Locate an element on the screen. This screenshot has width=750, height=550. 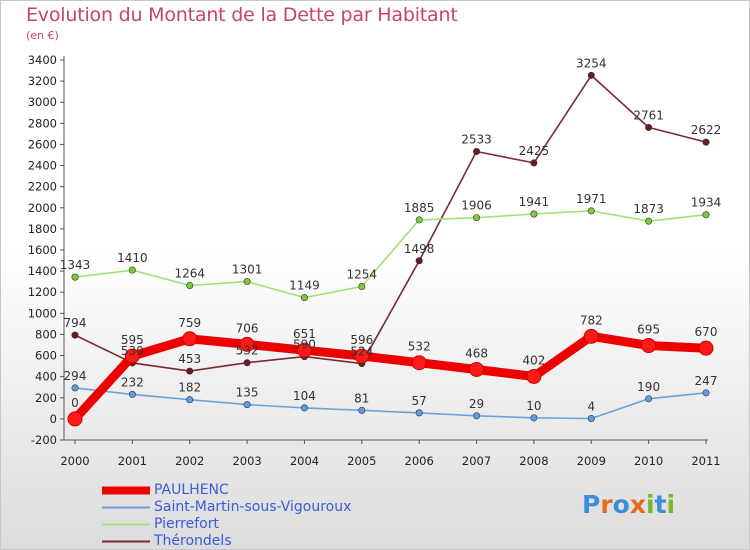
legend-label-saint-martin: Saint-Martin-sous-Vigouroux is located at coordinates (253, 507).